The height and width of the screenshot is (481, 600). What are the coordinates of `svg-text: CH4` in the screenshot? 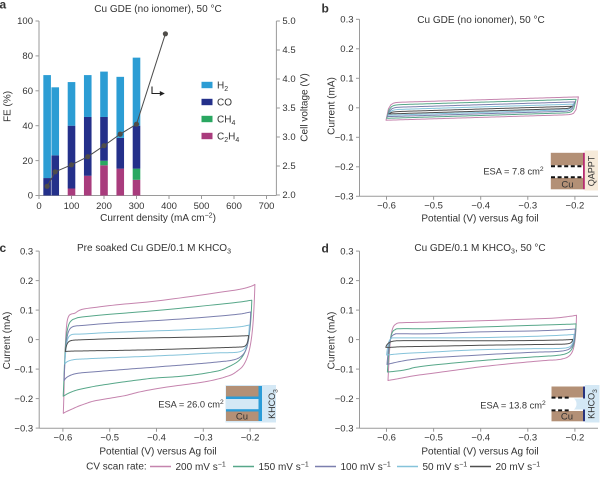 It's located at (226, 120).